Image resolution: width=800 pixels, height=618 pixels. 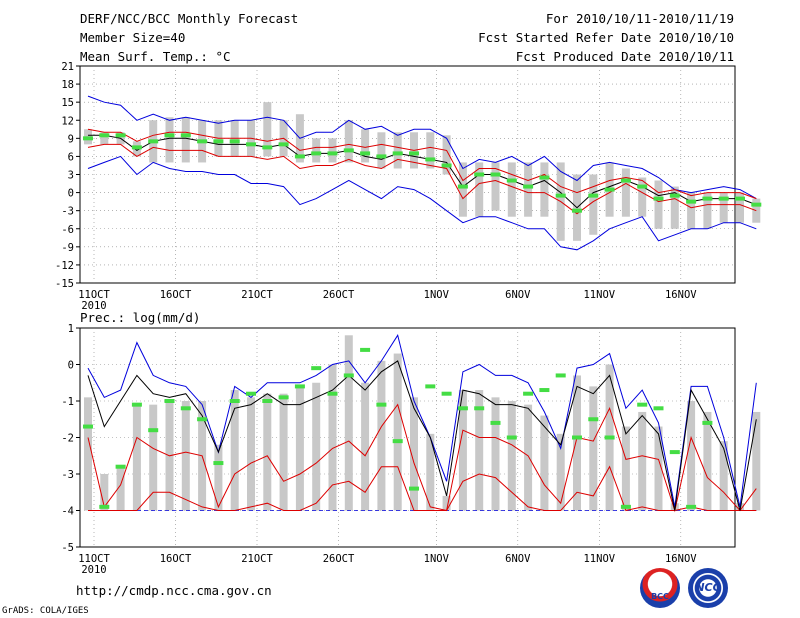 What do you see at coordinates (708, 587) in the screenshot?
I see `ncc-logo-text: NCC` at bounding box center [708, 587].